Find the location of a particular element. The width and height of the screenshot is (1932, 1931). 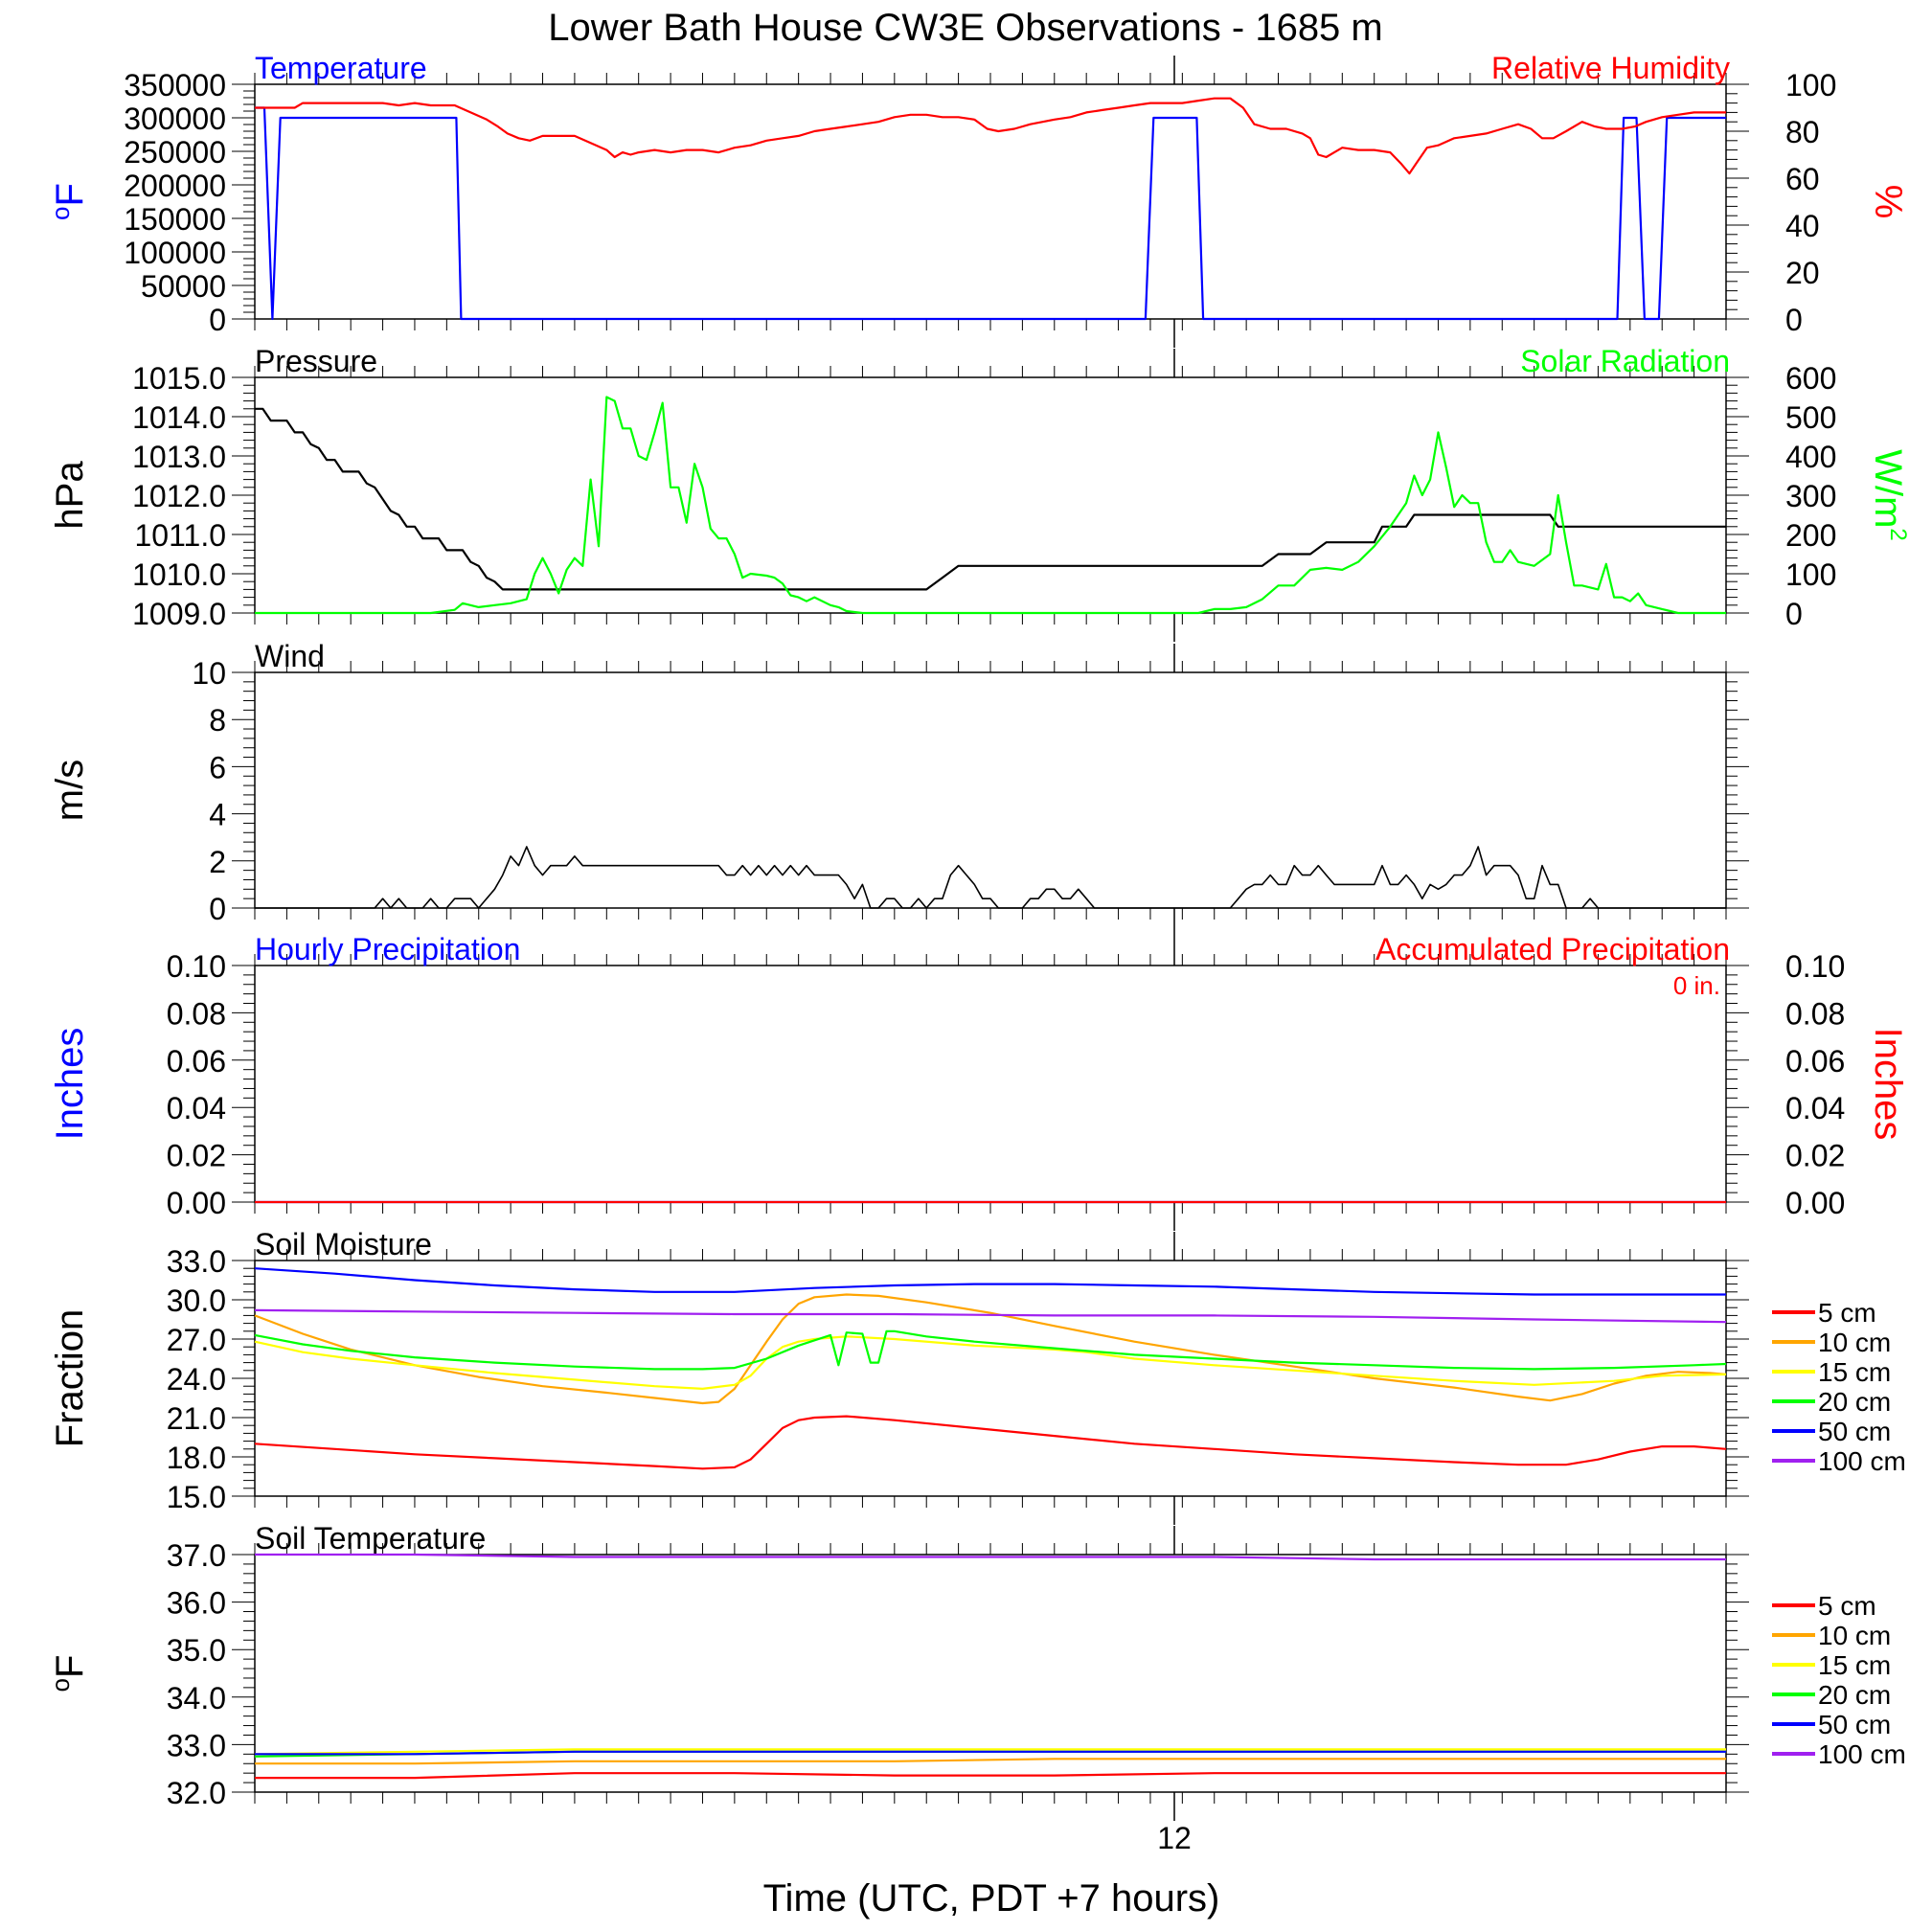

series-line-solar-radiation is located at coordinates (991, 505).